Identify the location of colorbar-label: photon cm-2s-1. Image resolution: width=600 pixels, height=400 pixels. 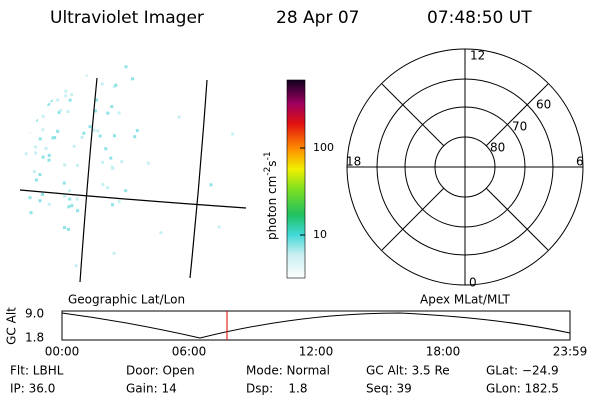
(271, 195).